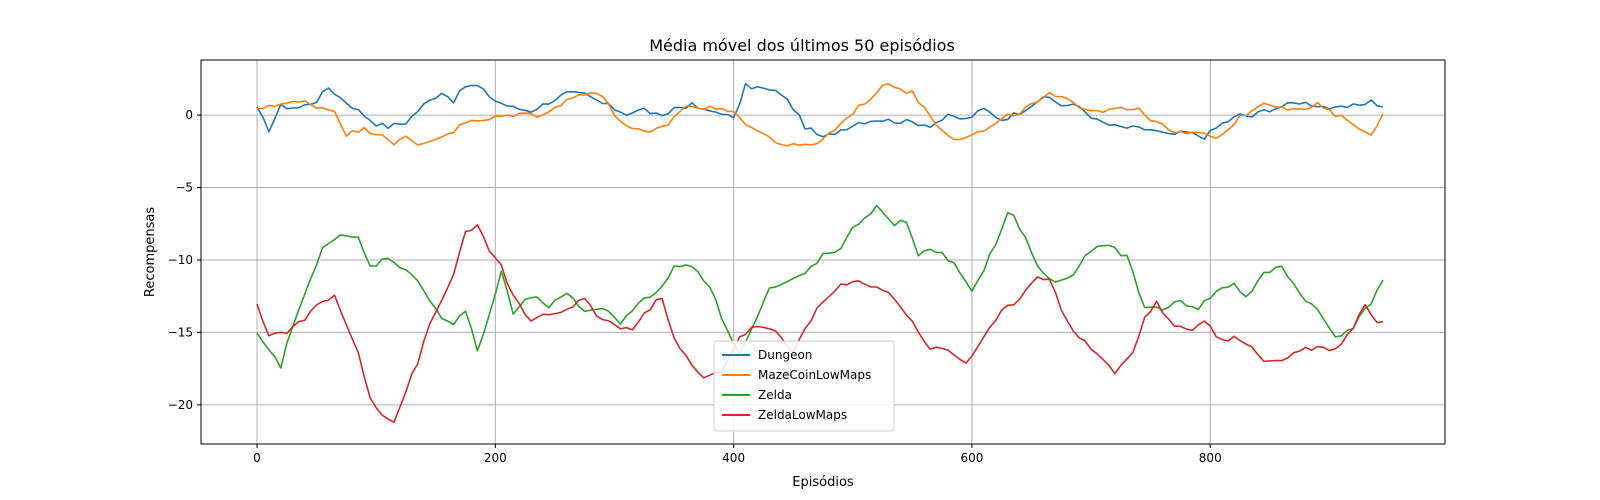  Describe the element at coordinates (189, 115) in the screenshot. I see `y-tick-label: 0` at that location.